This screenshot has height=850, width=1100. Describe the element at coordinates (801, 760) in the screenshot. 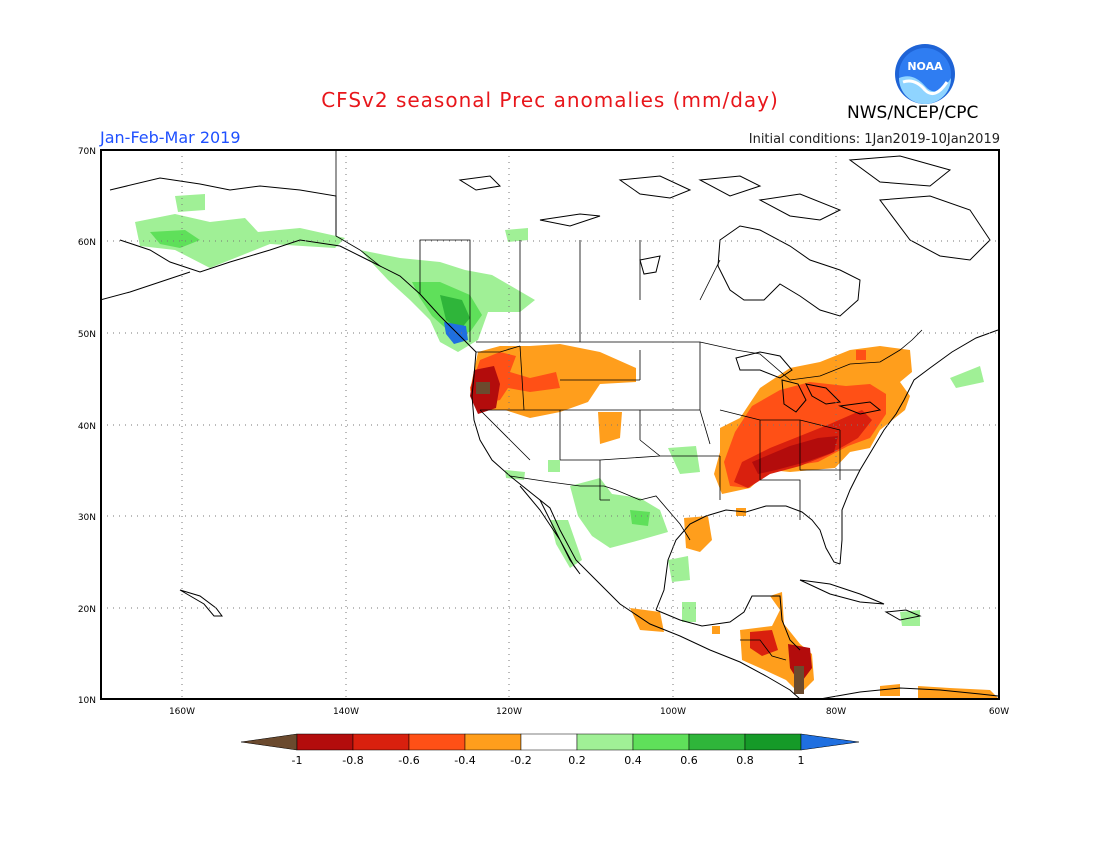

I see `colorbar-label: 1` at that location.